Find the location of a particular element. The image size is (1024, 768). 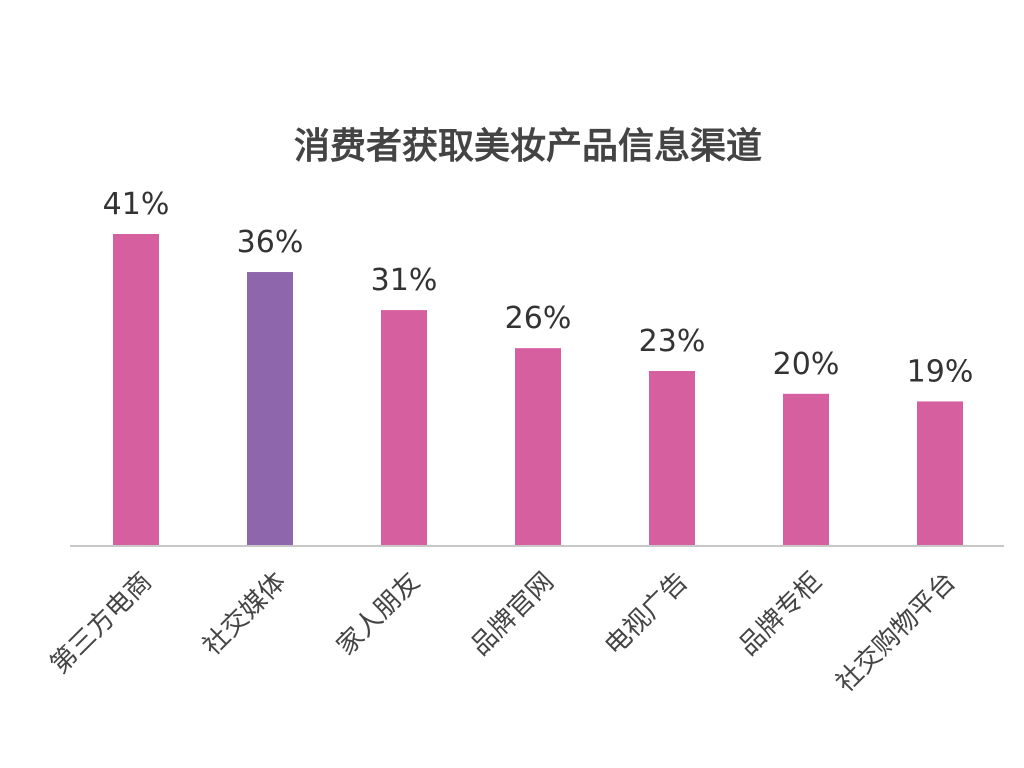

value-label-2: 36% is located at coordinates (270, 242).